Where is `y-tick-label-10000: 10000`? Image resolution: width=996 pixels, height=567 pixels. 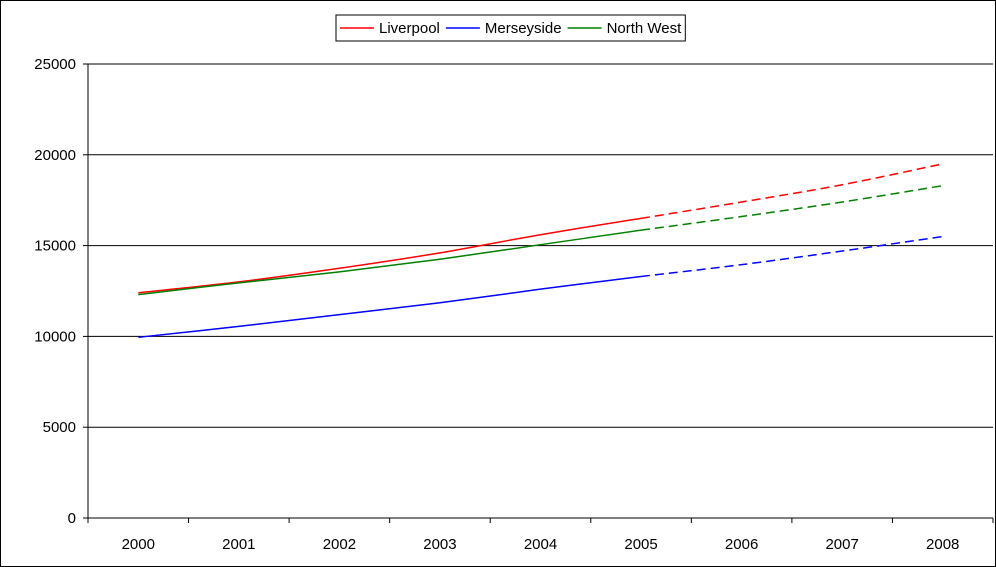
y-tick-label-10000: 10000 is located at coordinates (55, 336).